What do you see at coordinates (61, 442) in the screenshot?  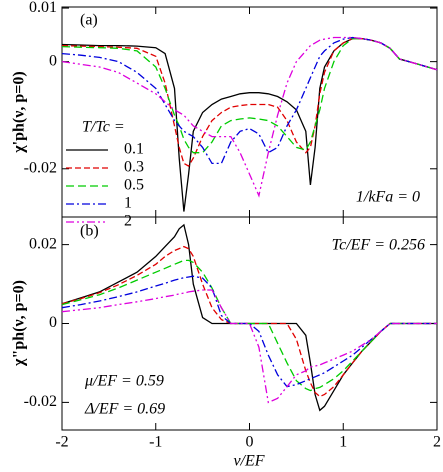 I see `x-tick-label: -2` at bounding box center [61, 442].